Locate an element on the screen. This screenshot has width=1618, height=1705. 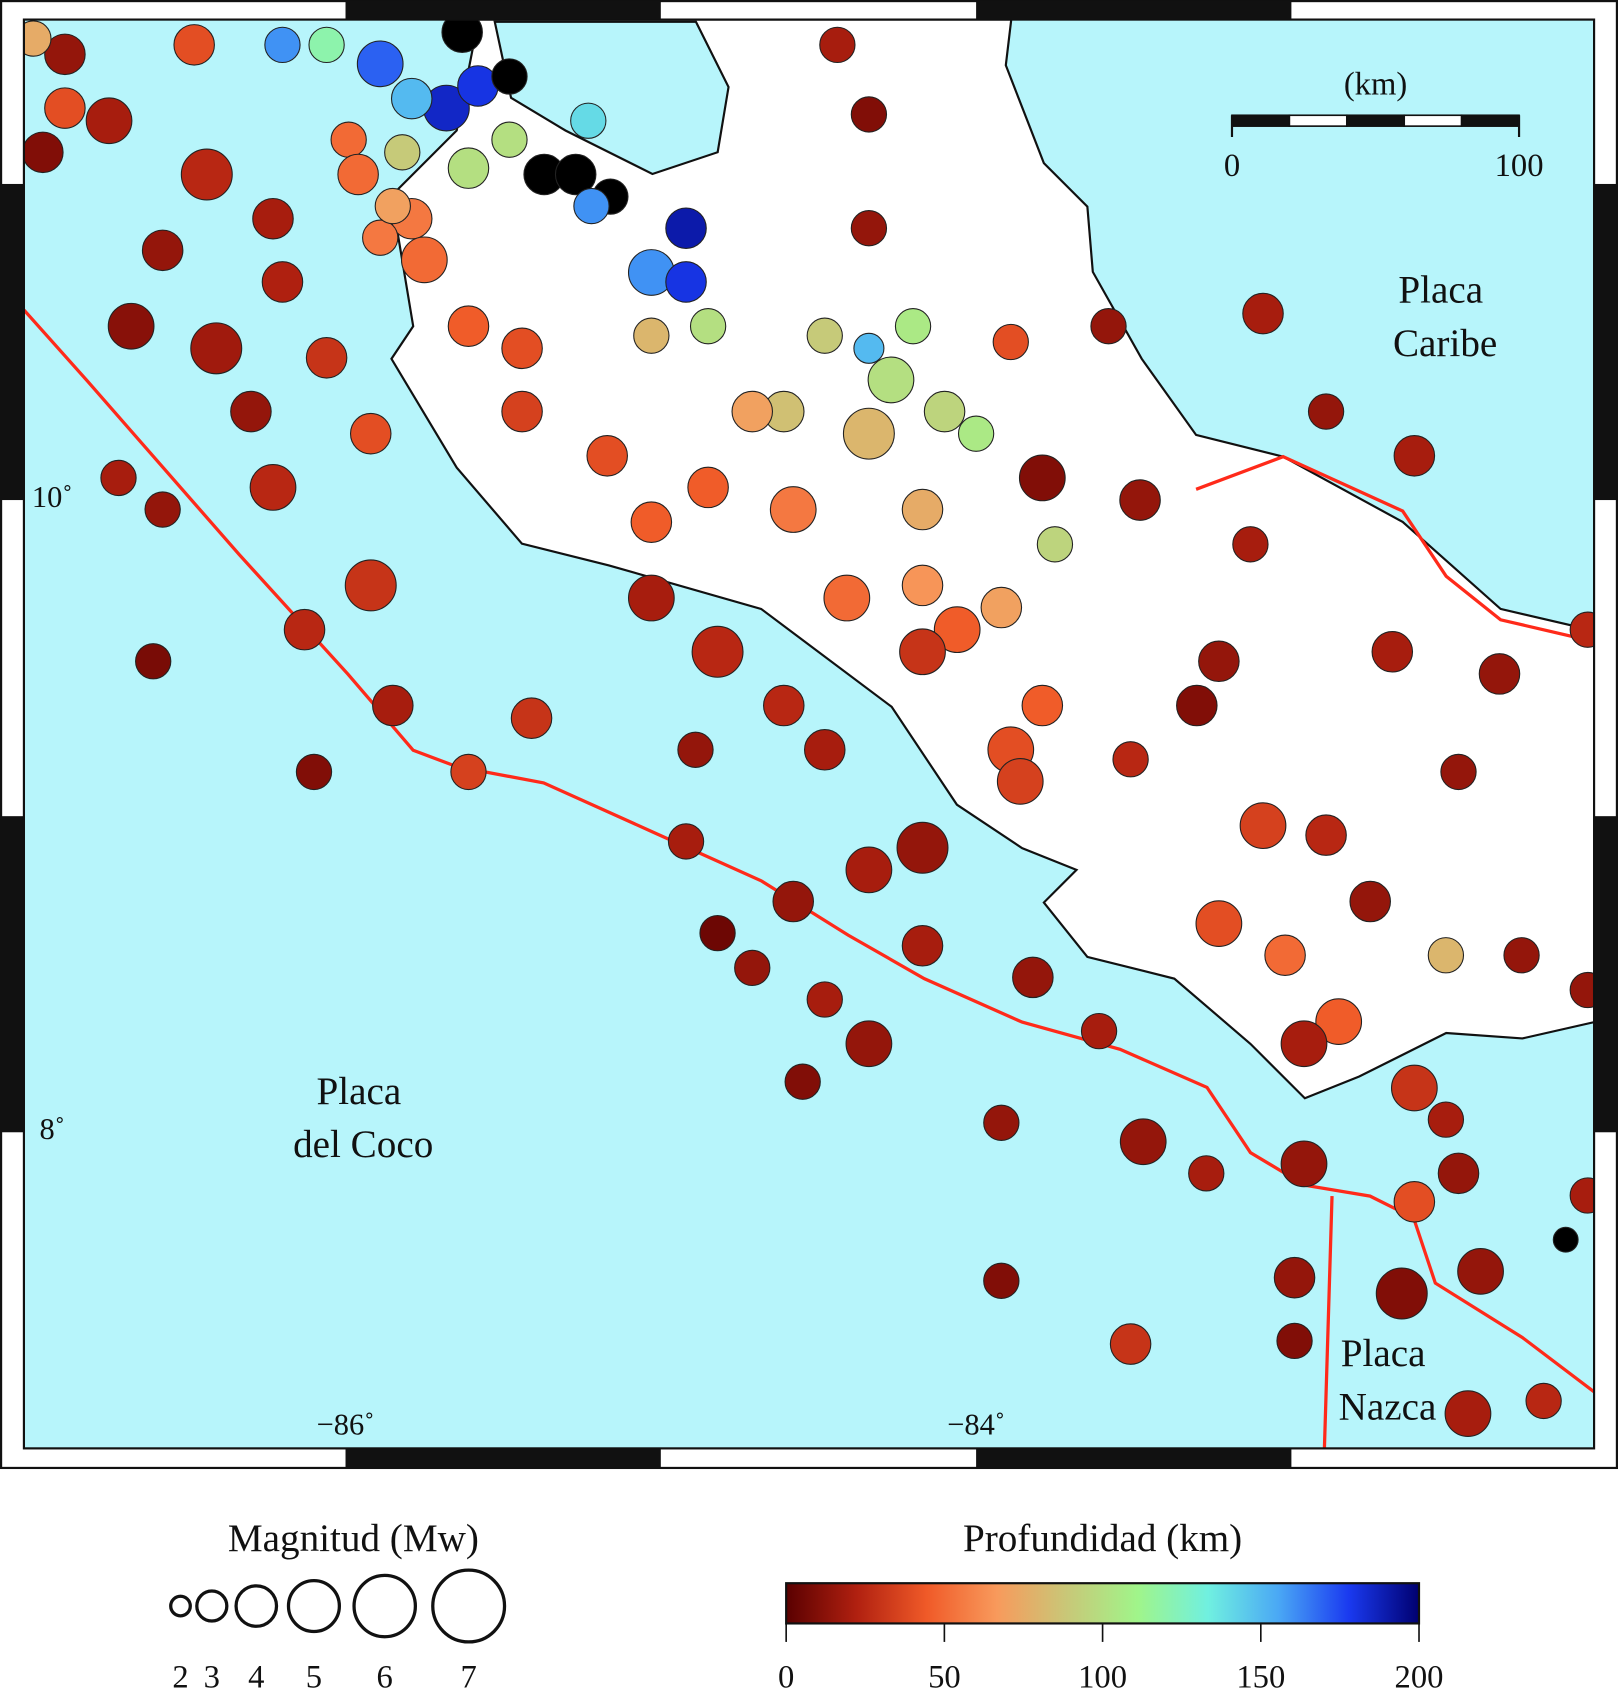
magnitude-legend-label: 4 is located at coordinates (256, 1677).